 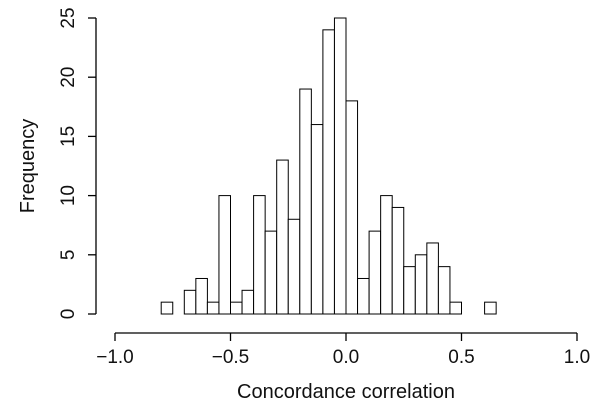 What do you see at coordinates (68, 314) in the screenshot?
I see `y-tick-label: 0` at bounding box center [68, 314].